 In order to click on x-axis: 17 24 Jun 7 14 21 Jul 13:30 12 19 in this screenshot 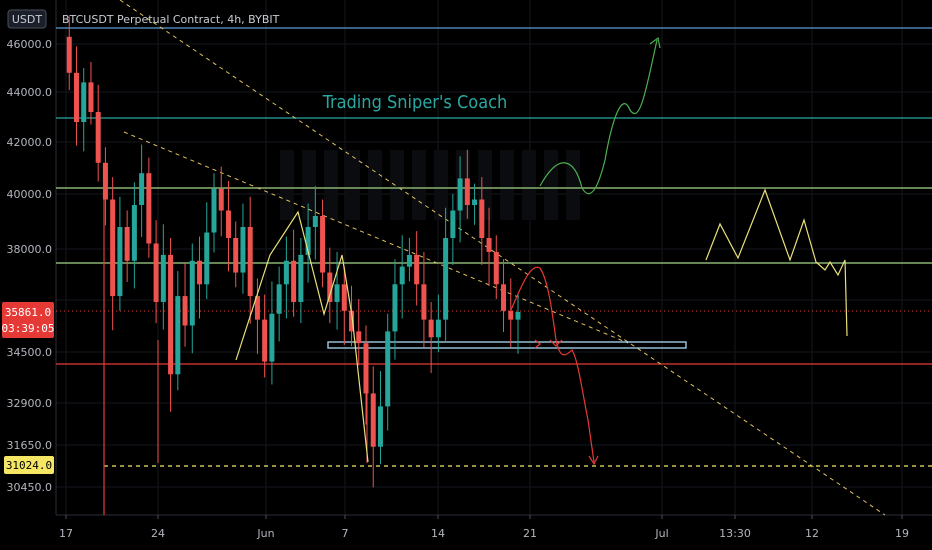, I will do `click(484, 527)`.